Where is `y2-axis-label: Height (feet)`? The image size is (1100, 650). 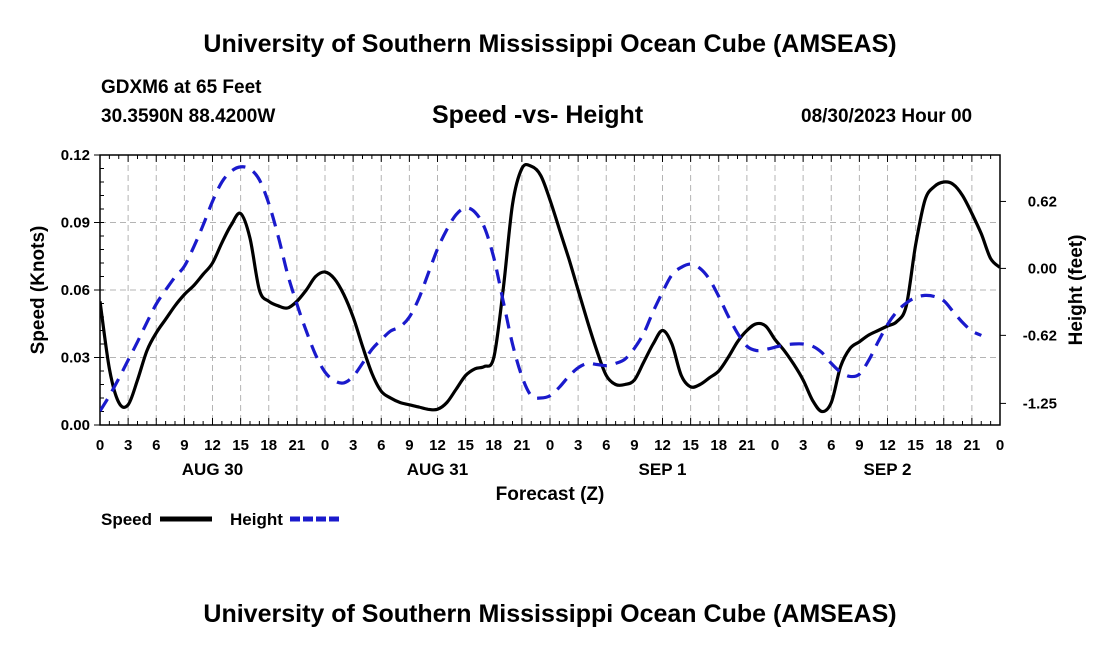
y2-axis-label: Height (feet) is located at coordinates (1076, 290).